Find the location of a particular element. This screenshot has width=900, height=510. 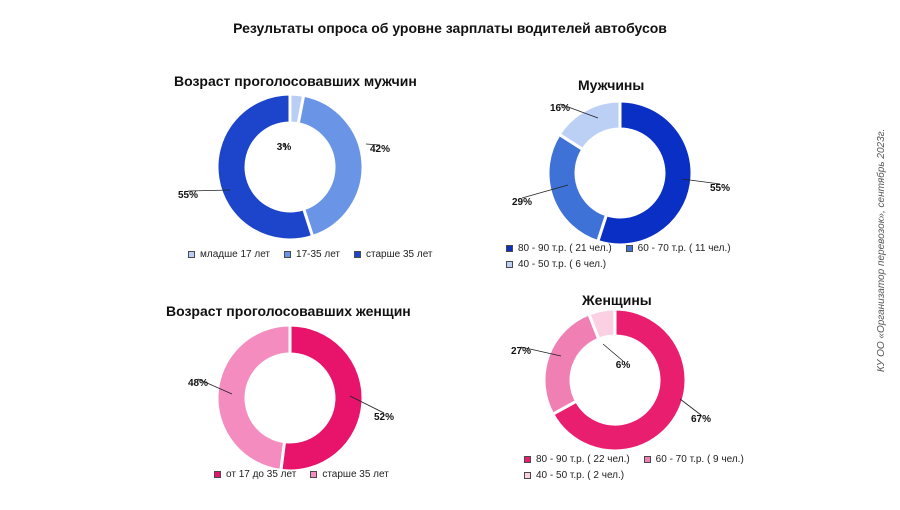

data-label: 67% is located at coordinates (701, 419).